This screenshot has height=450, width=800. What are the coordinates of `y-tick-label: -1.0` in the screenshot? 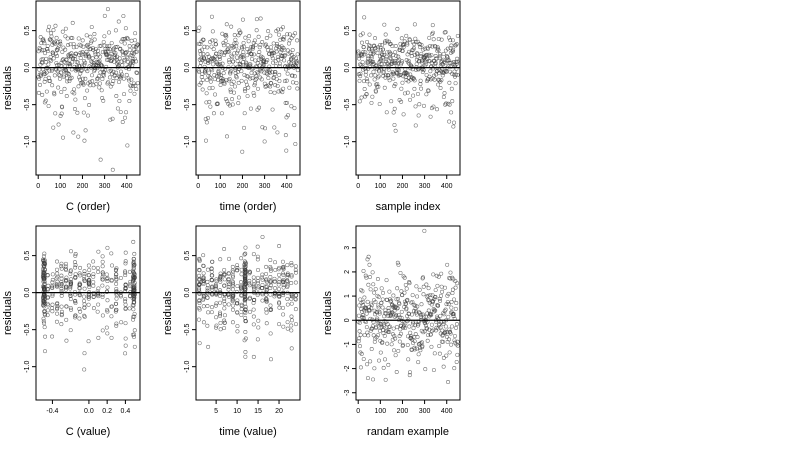 It's located at (27, 367).